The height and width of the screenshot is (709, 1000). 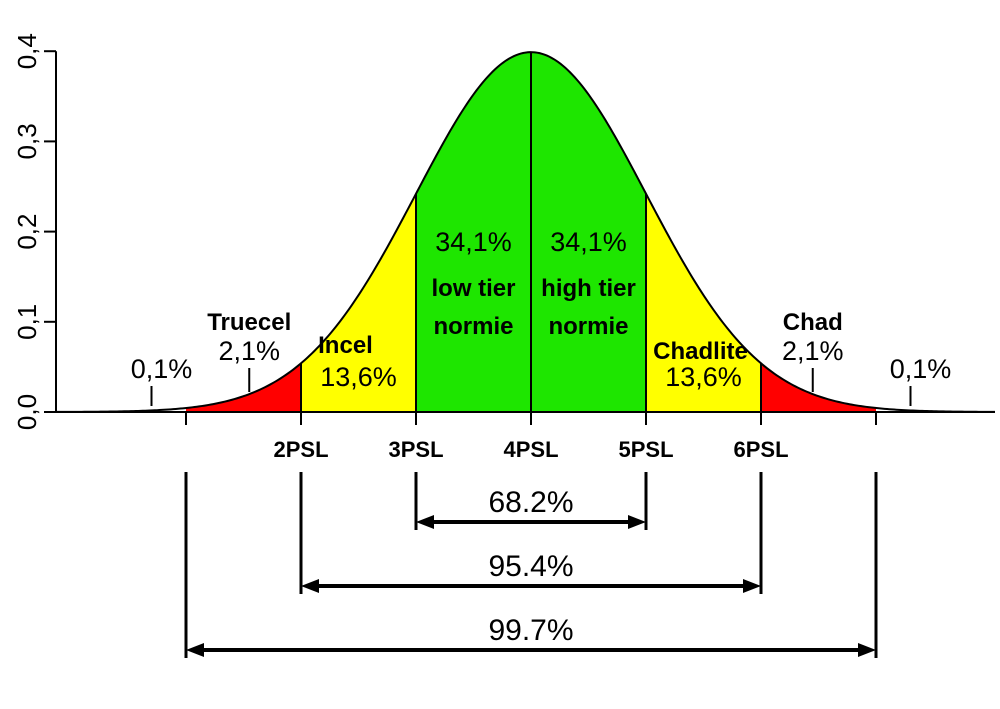 What do you see at coordinates (300, 449) in the screenshot?
I see `x-tick-label: 2PSL` at bounding box center [300, 449].